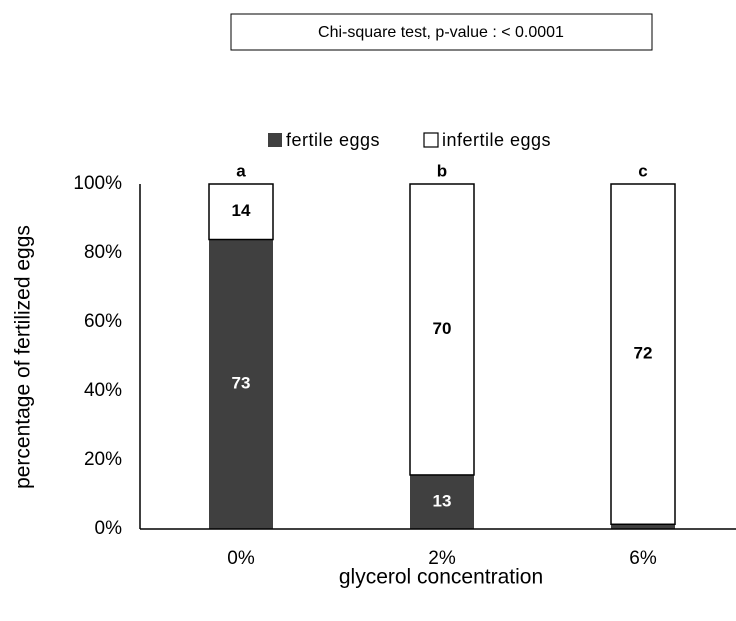 The image size is (736, 621). Describe the element at coordinates (442, 170) in the screenshot. I see `group-letter: b` at that location.